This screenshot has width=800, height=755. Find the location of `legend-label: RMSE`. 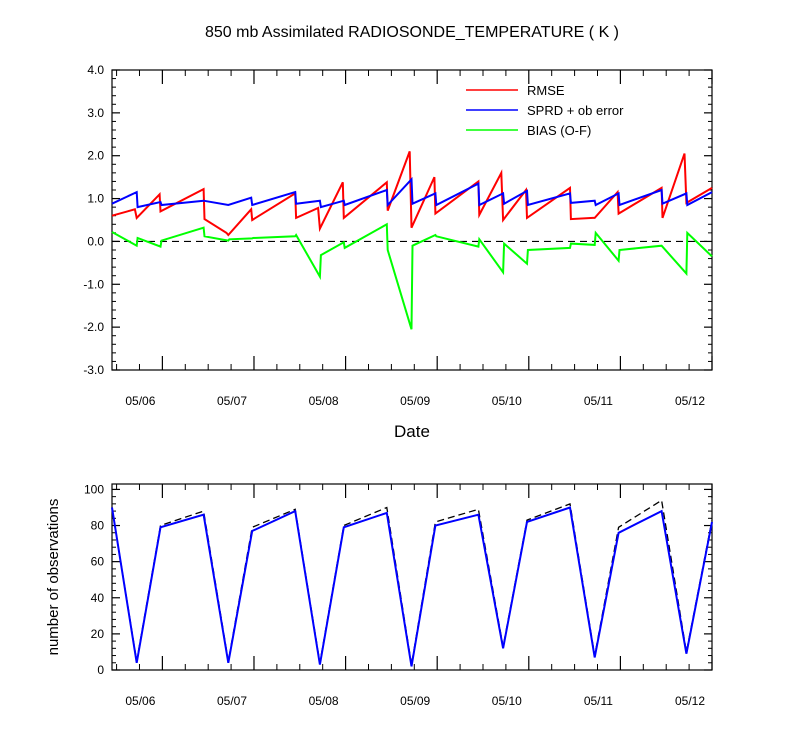

legend-label: RMSE is located at coordinates (546, 90).